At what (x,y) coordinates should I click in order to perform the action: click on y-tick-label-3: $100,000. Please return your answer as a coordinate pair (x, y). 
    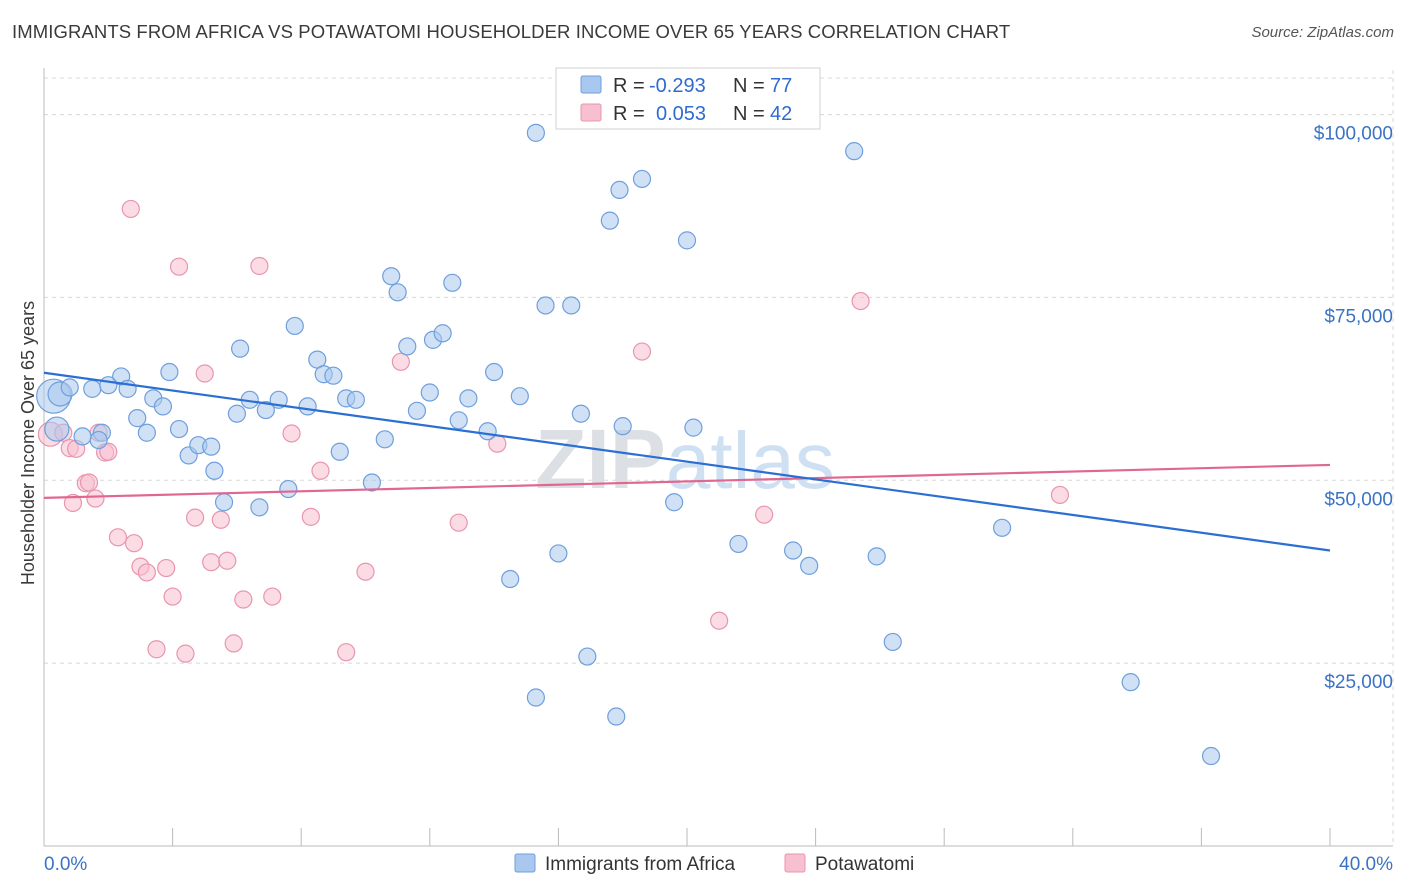
    Looking at the image, I should click on (1353, 134).